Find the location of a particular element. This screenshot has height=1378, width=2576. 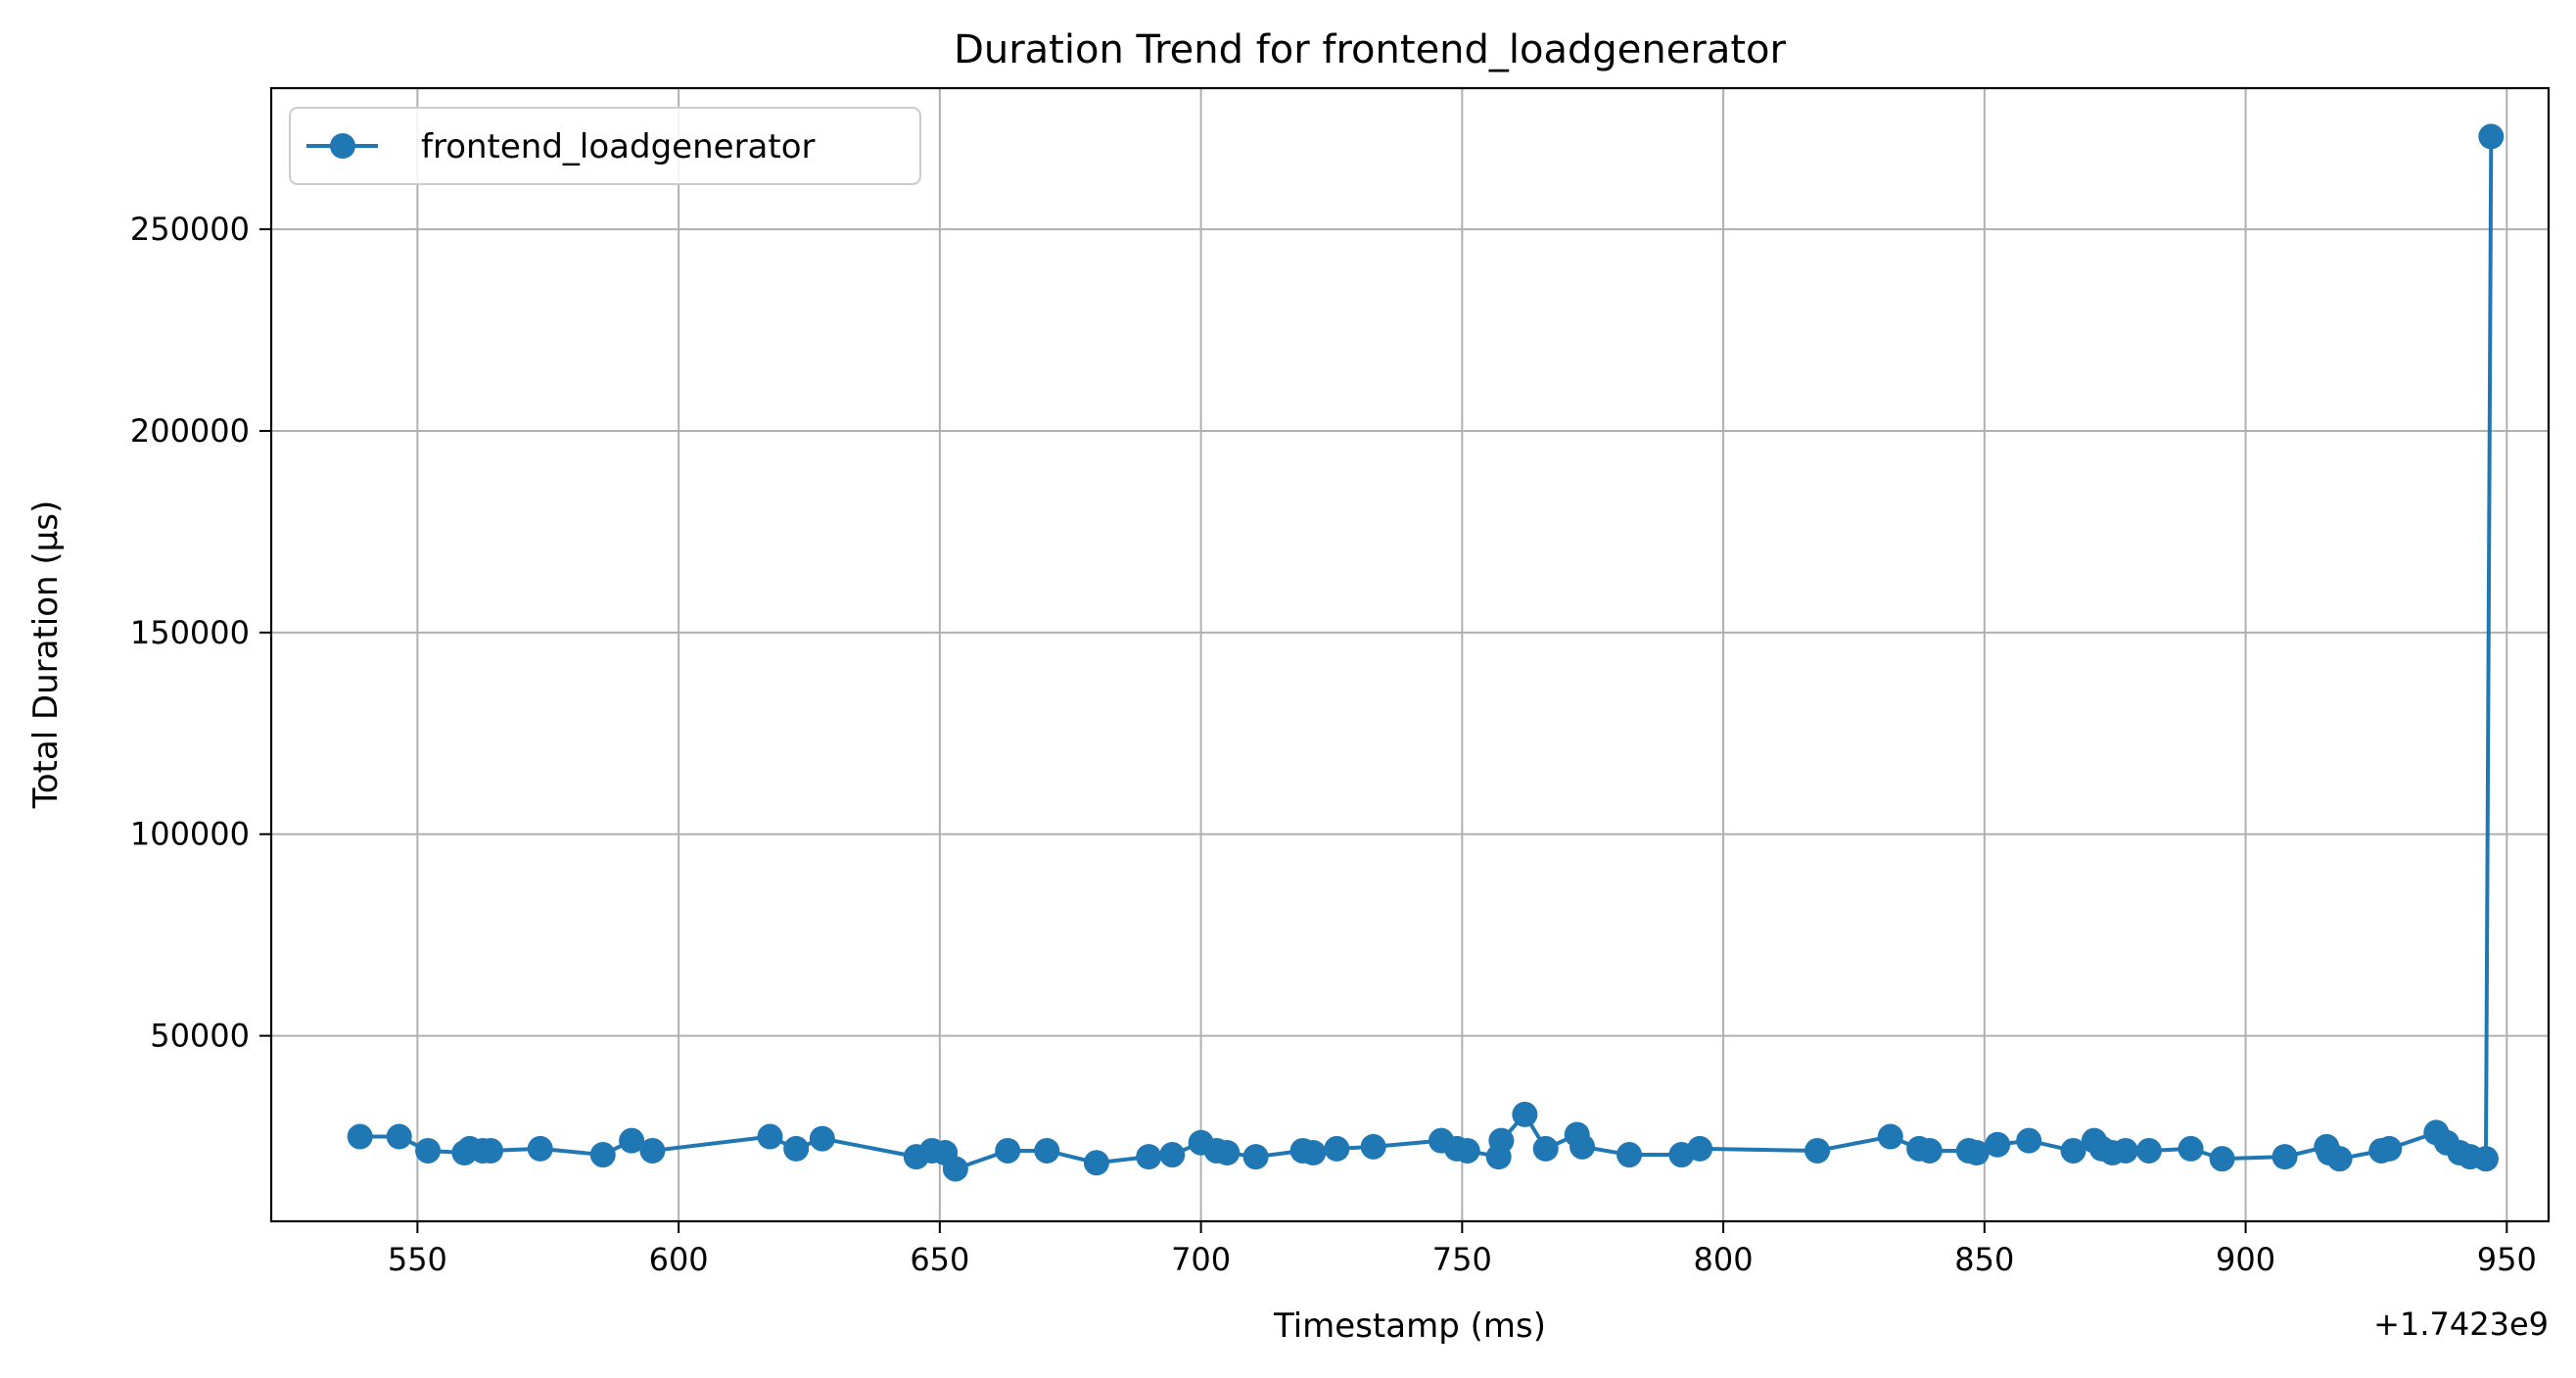

x-tick-label: 850 is located at coordinates (1984, 1259).